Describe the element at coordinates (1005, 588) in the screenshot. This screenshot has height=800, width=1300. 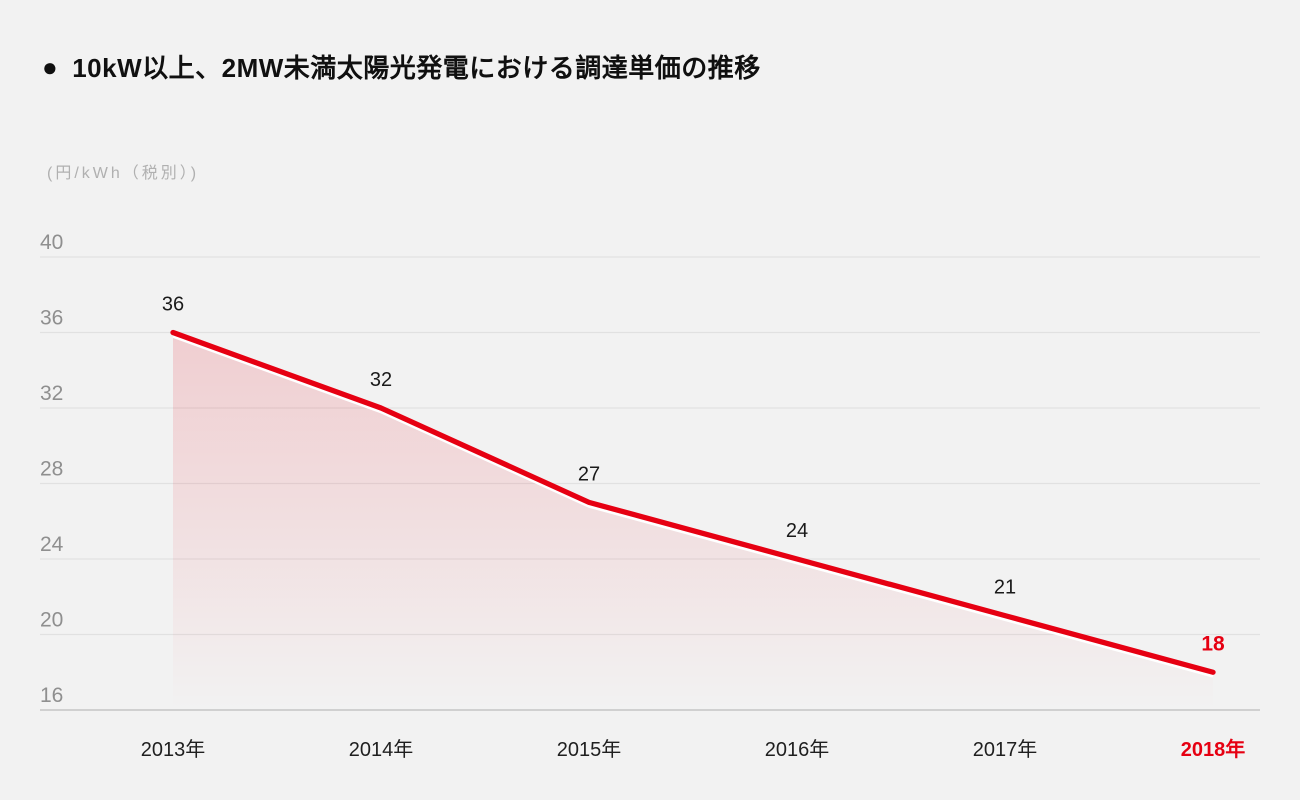
I see `data-label-2017年: 21` at that location.